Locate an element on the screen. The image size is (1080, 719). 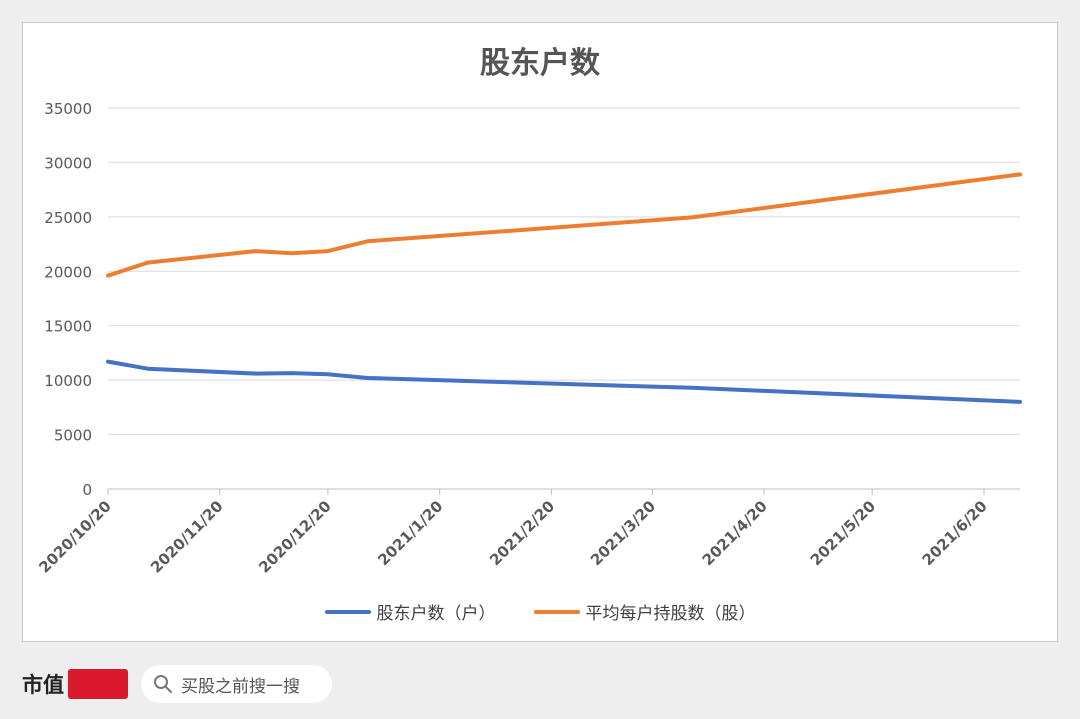
chart-title: 股东户数 is located at coordinates (540, 63).